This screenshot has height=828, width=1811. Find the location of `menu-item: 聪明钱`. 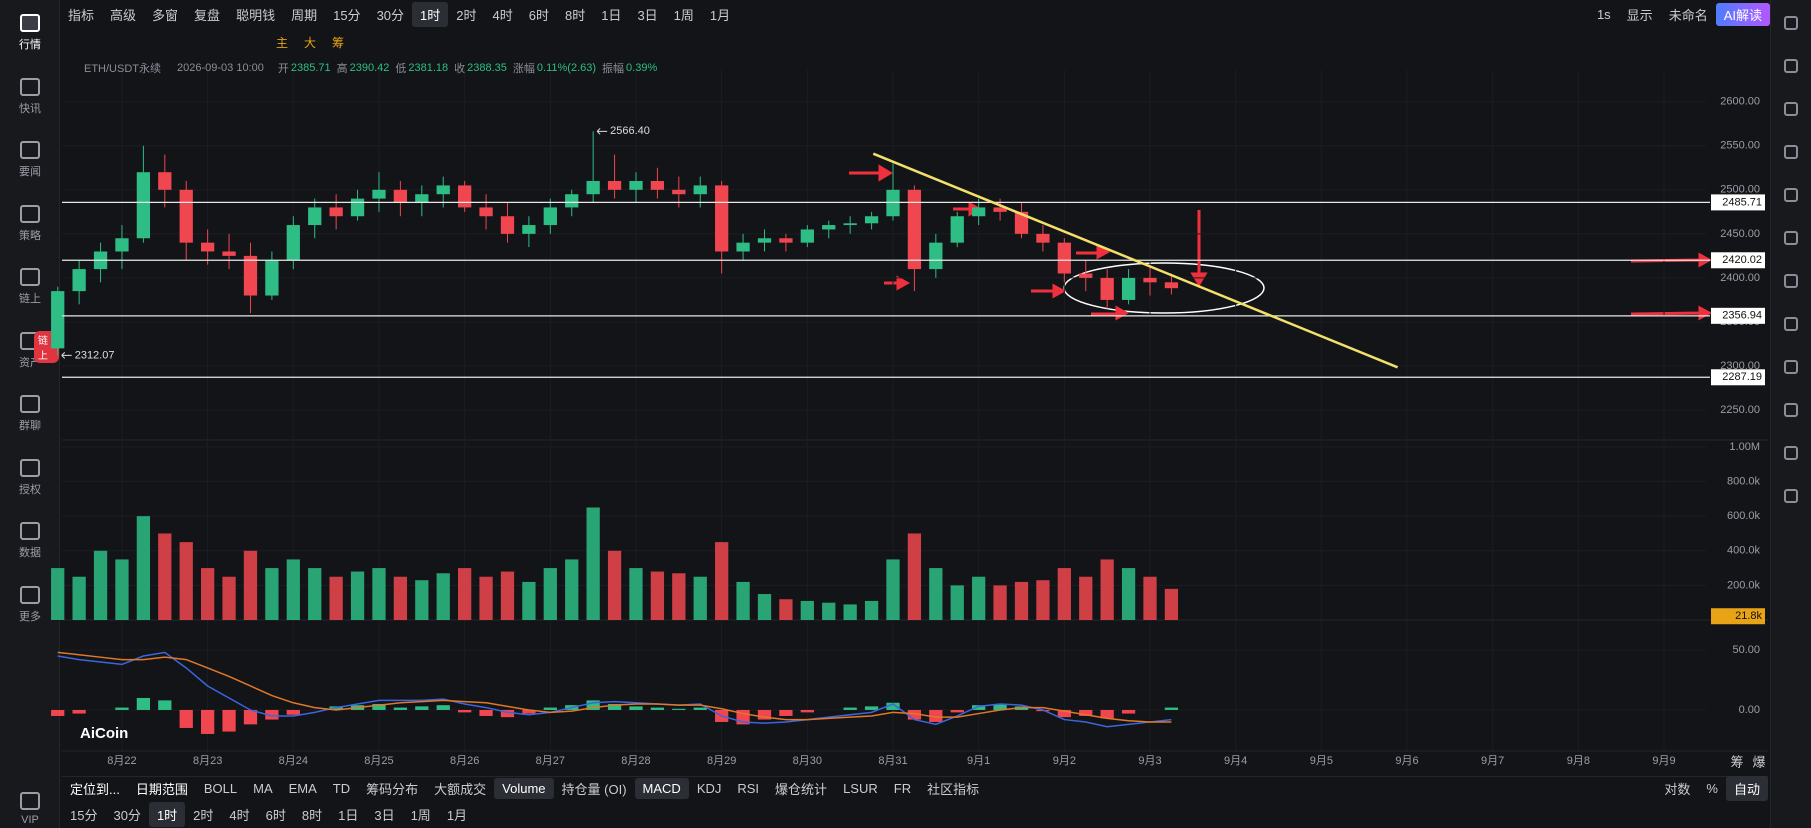

menu-item: 聪明钱 is located at coordinates (256, 15).